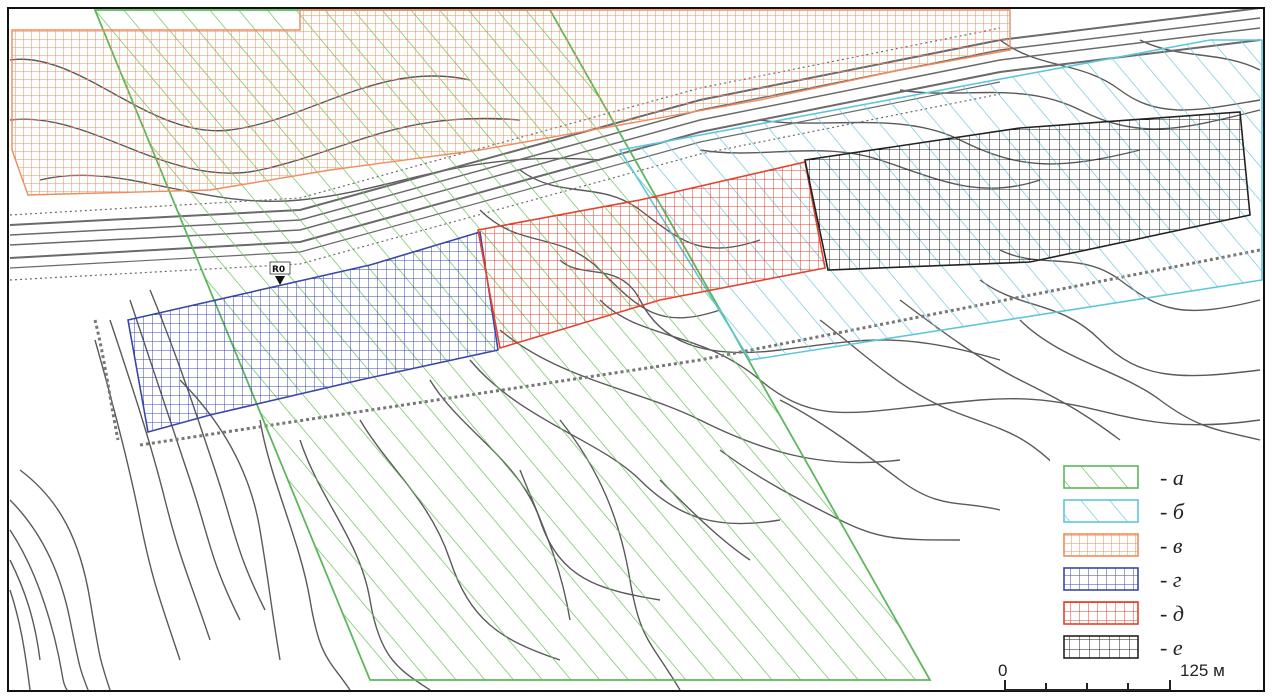 The image size is (1272, 699). I want to click on marker-label: R0, so click(278, 270).